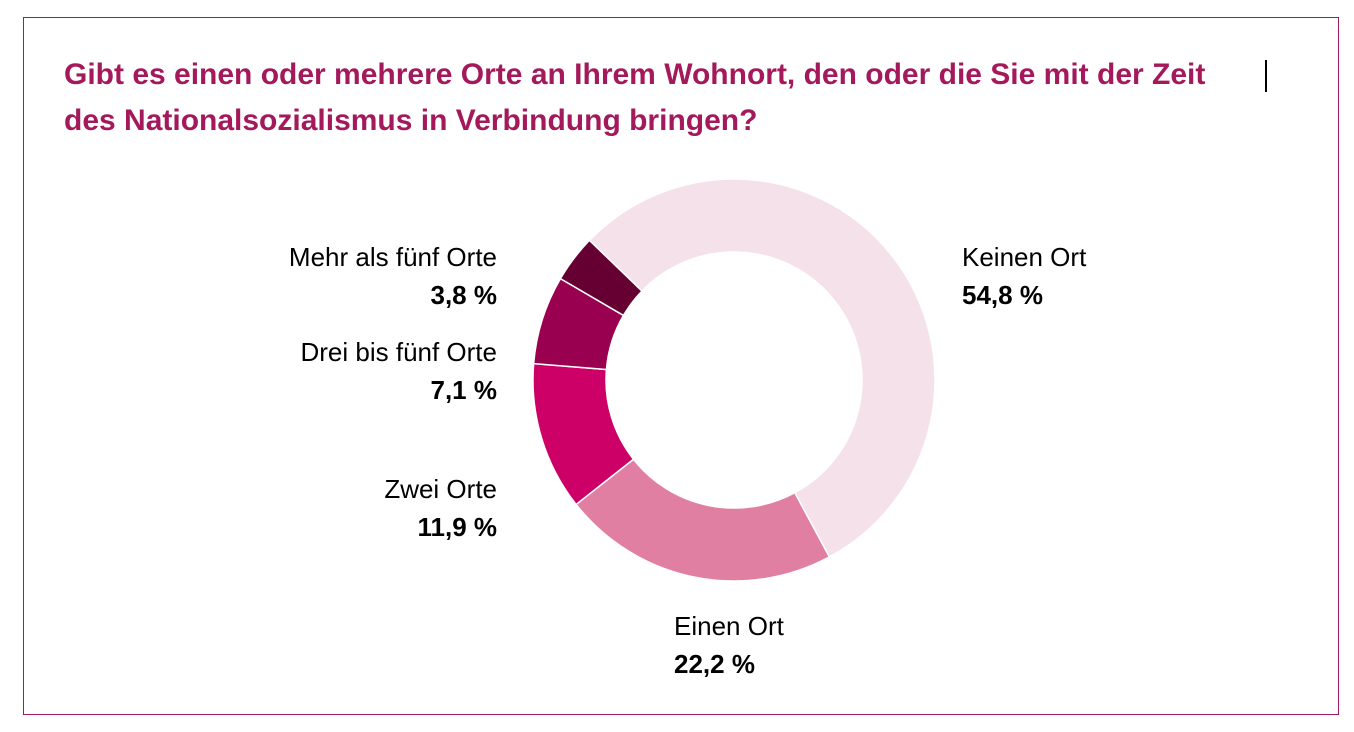 The width and height of the screenshot is (1354, 732). I want to click on slice-value: 3,8 %, so click(464, 295).